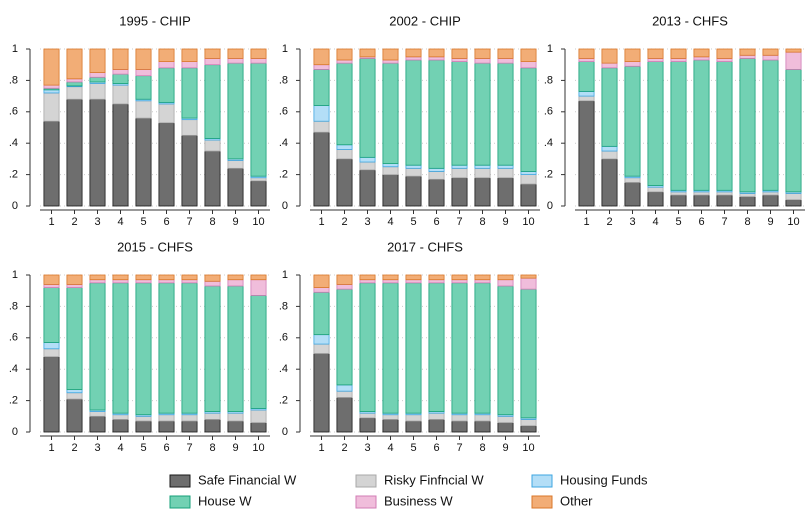 Image resolution: width=807 pixels, height=509 pixels. What do you see at coordinates (632, 222) in the screenshot?
I see `x-tick-label: 3` at bounding box center [632, 222].